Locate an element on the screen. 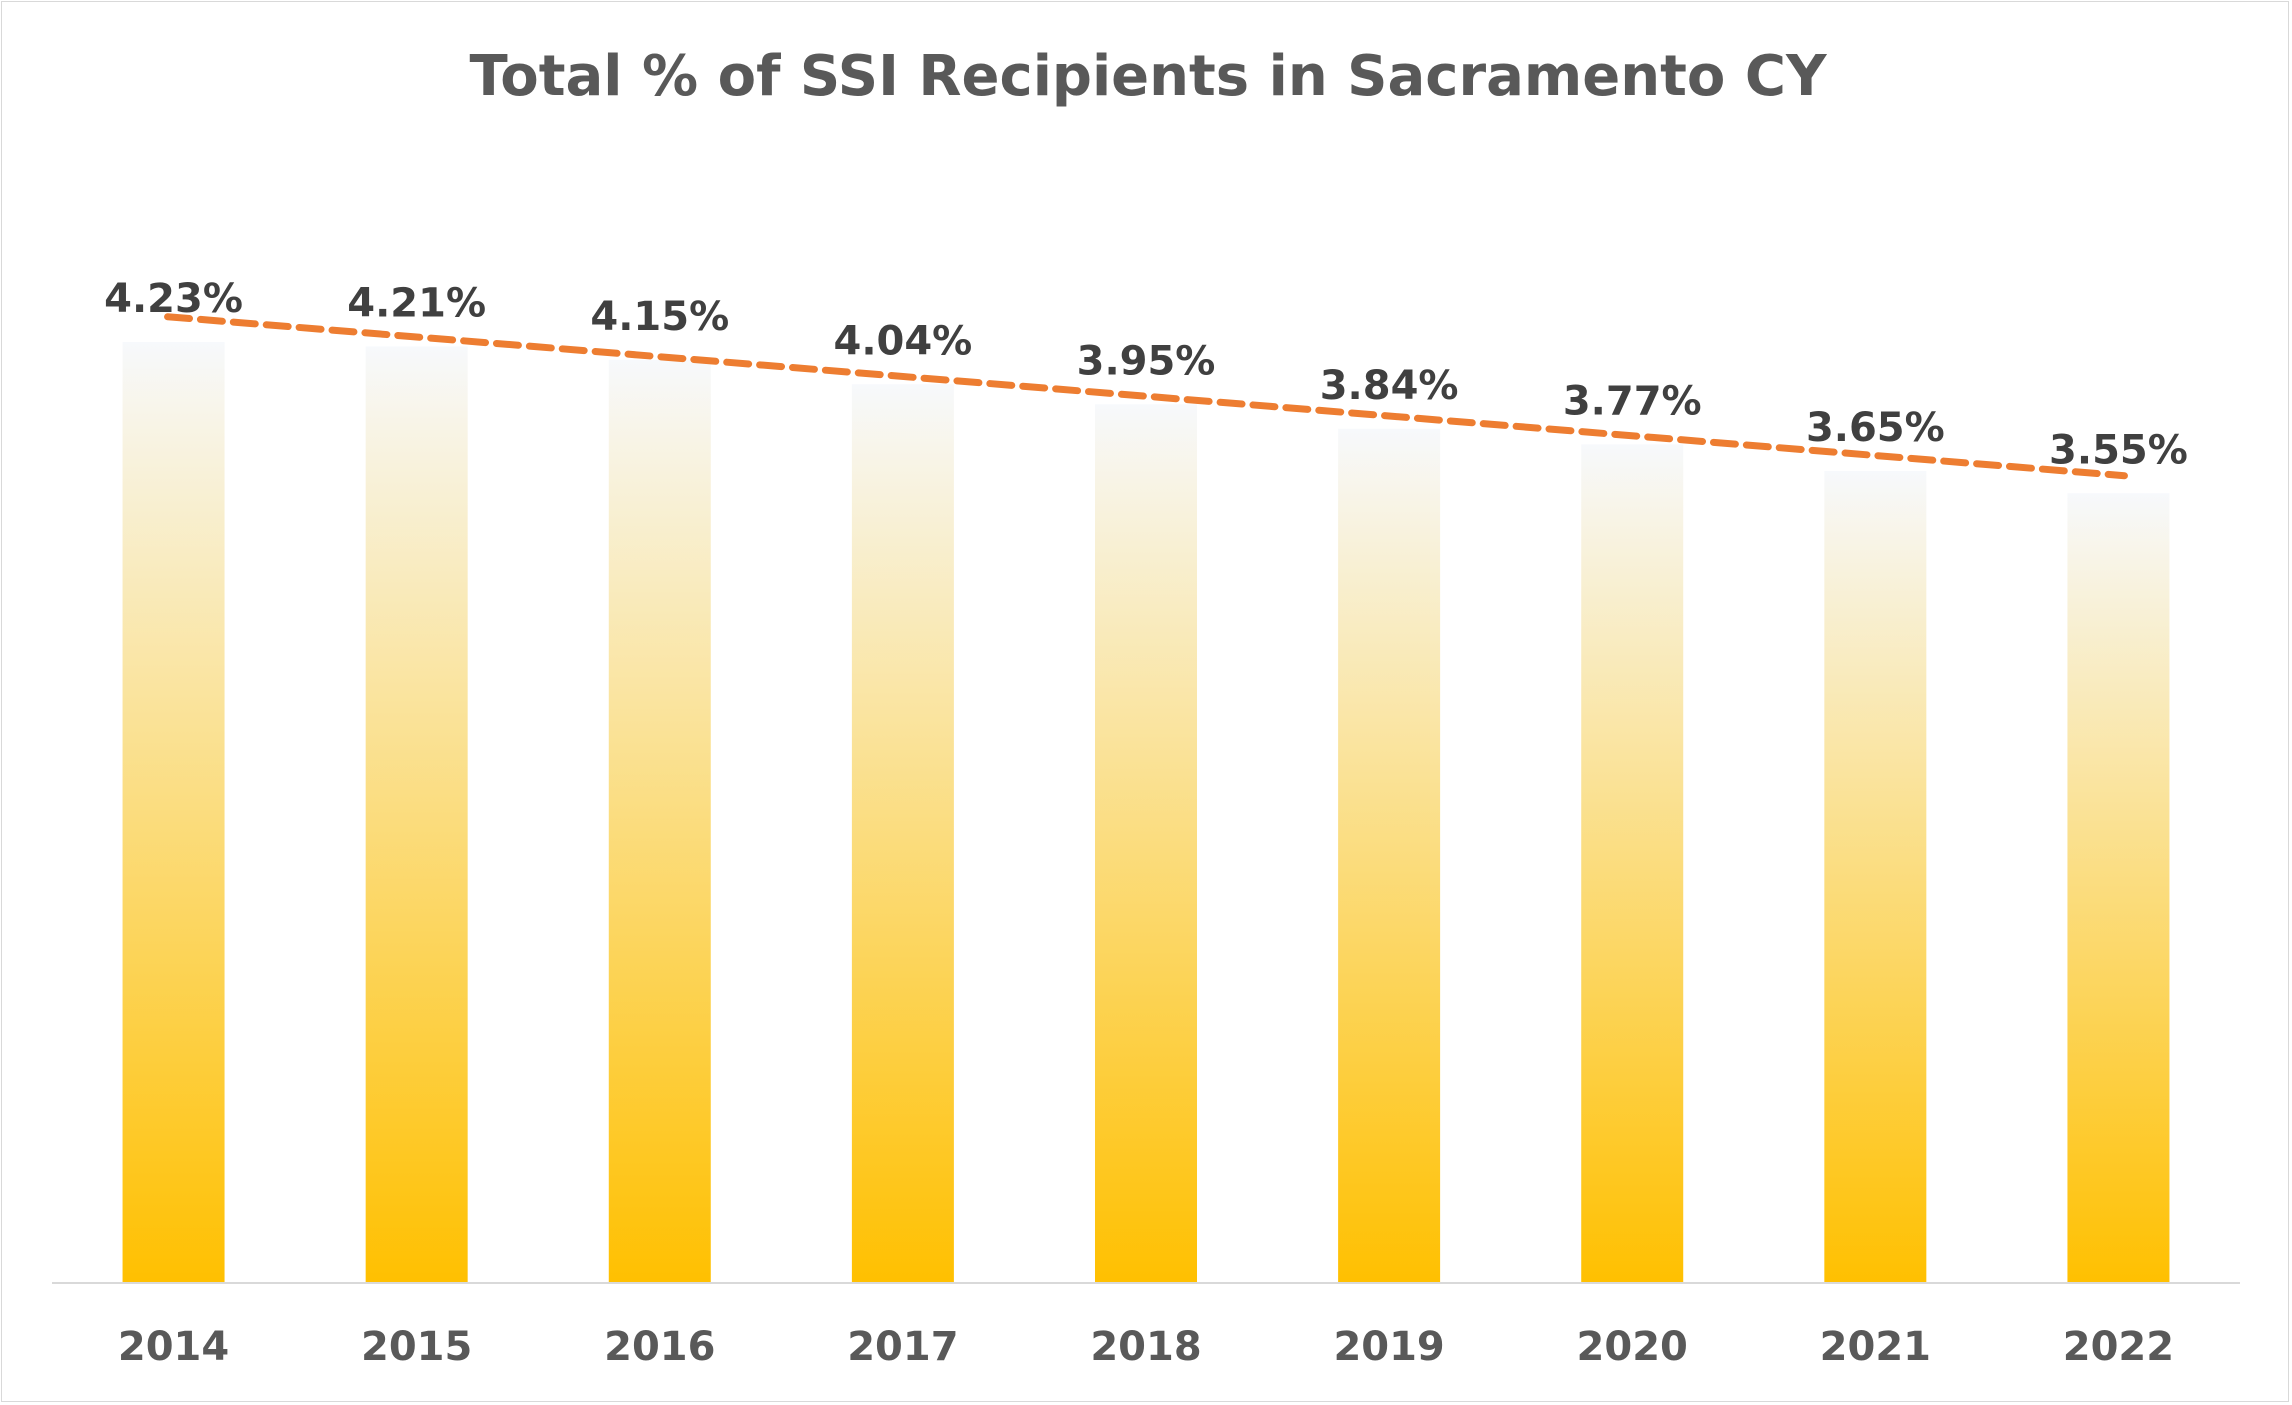 This screenshot has width=2292, height=1405. data-label-2019: 3.84% is located at coordinates (1389, 386).